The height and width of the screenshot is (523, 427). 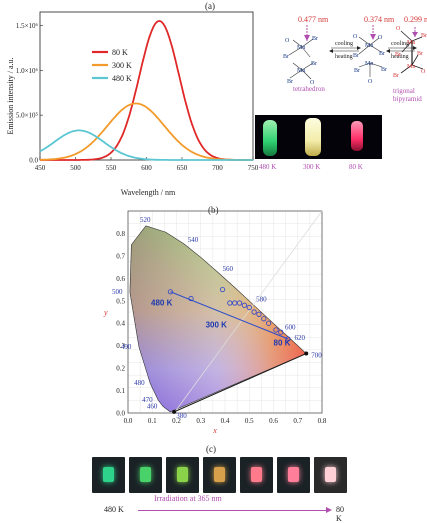 What do you see at coordinates (188, 498) in the screenshot?
I see `irradiation-text: Irradiation at 365 nm` at bounding box center [188, 498].